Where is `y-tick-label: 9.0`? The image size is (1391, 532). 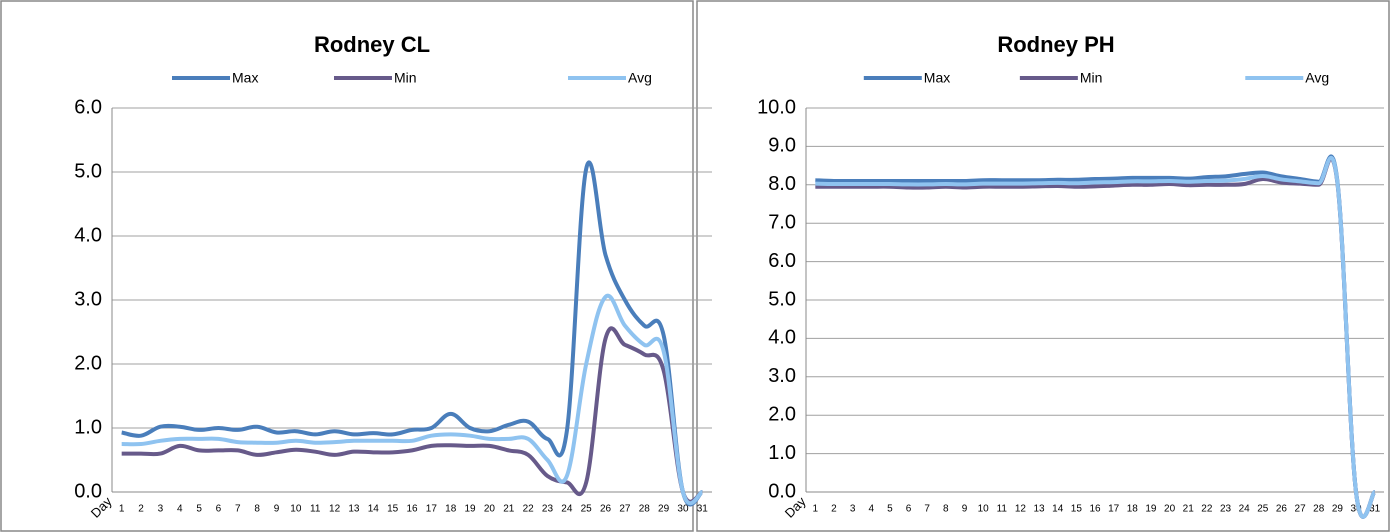 y-tick-label: 9.0 is located at coordinates (782, 146).